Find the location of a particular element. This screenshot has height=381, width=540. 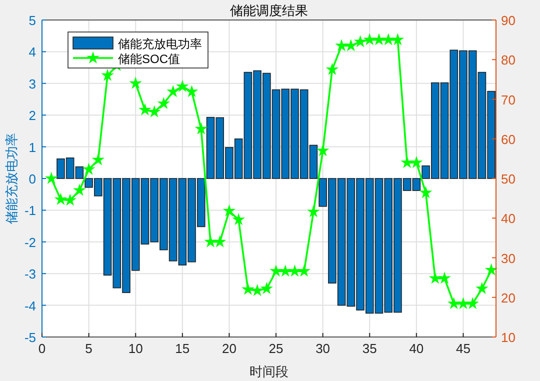

legend-label: 储能SOC值 is located at coordinates (149, 59).